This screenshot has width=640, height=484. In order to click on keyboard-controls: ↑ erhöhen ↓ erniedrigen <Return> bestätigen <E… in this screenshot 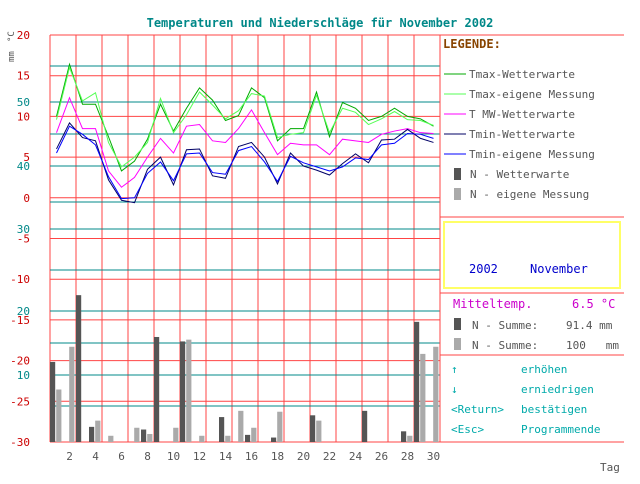, I will do `click(525, 399)`.